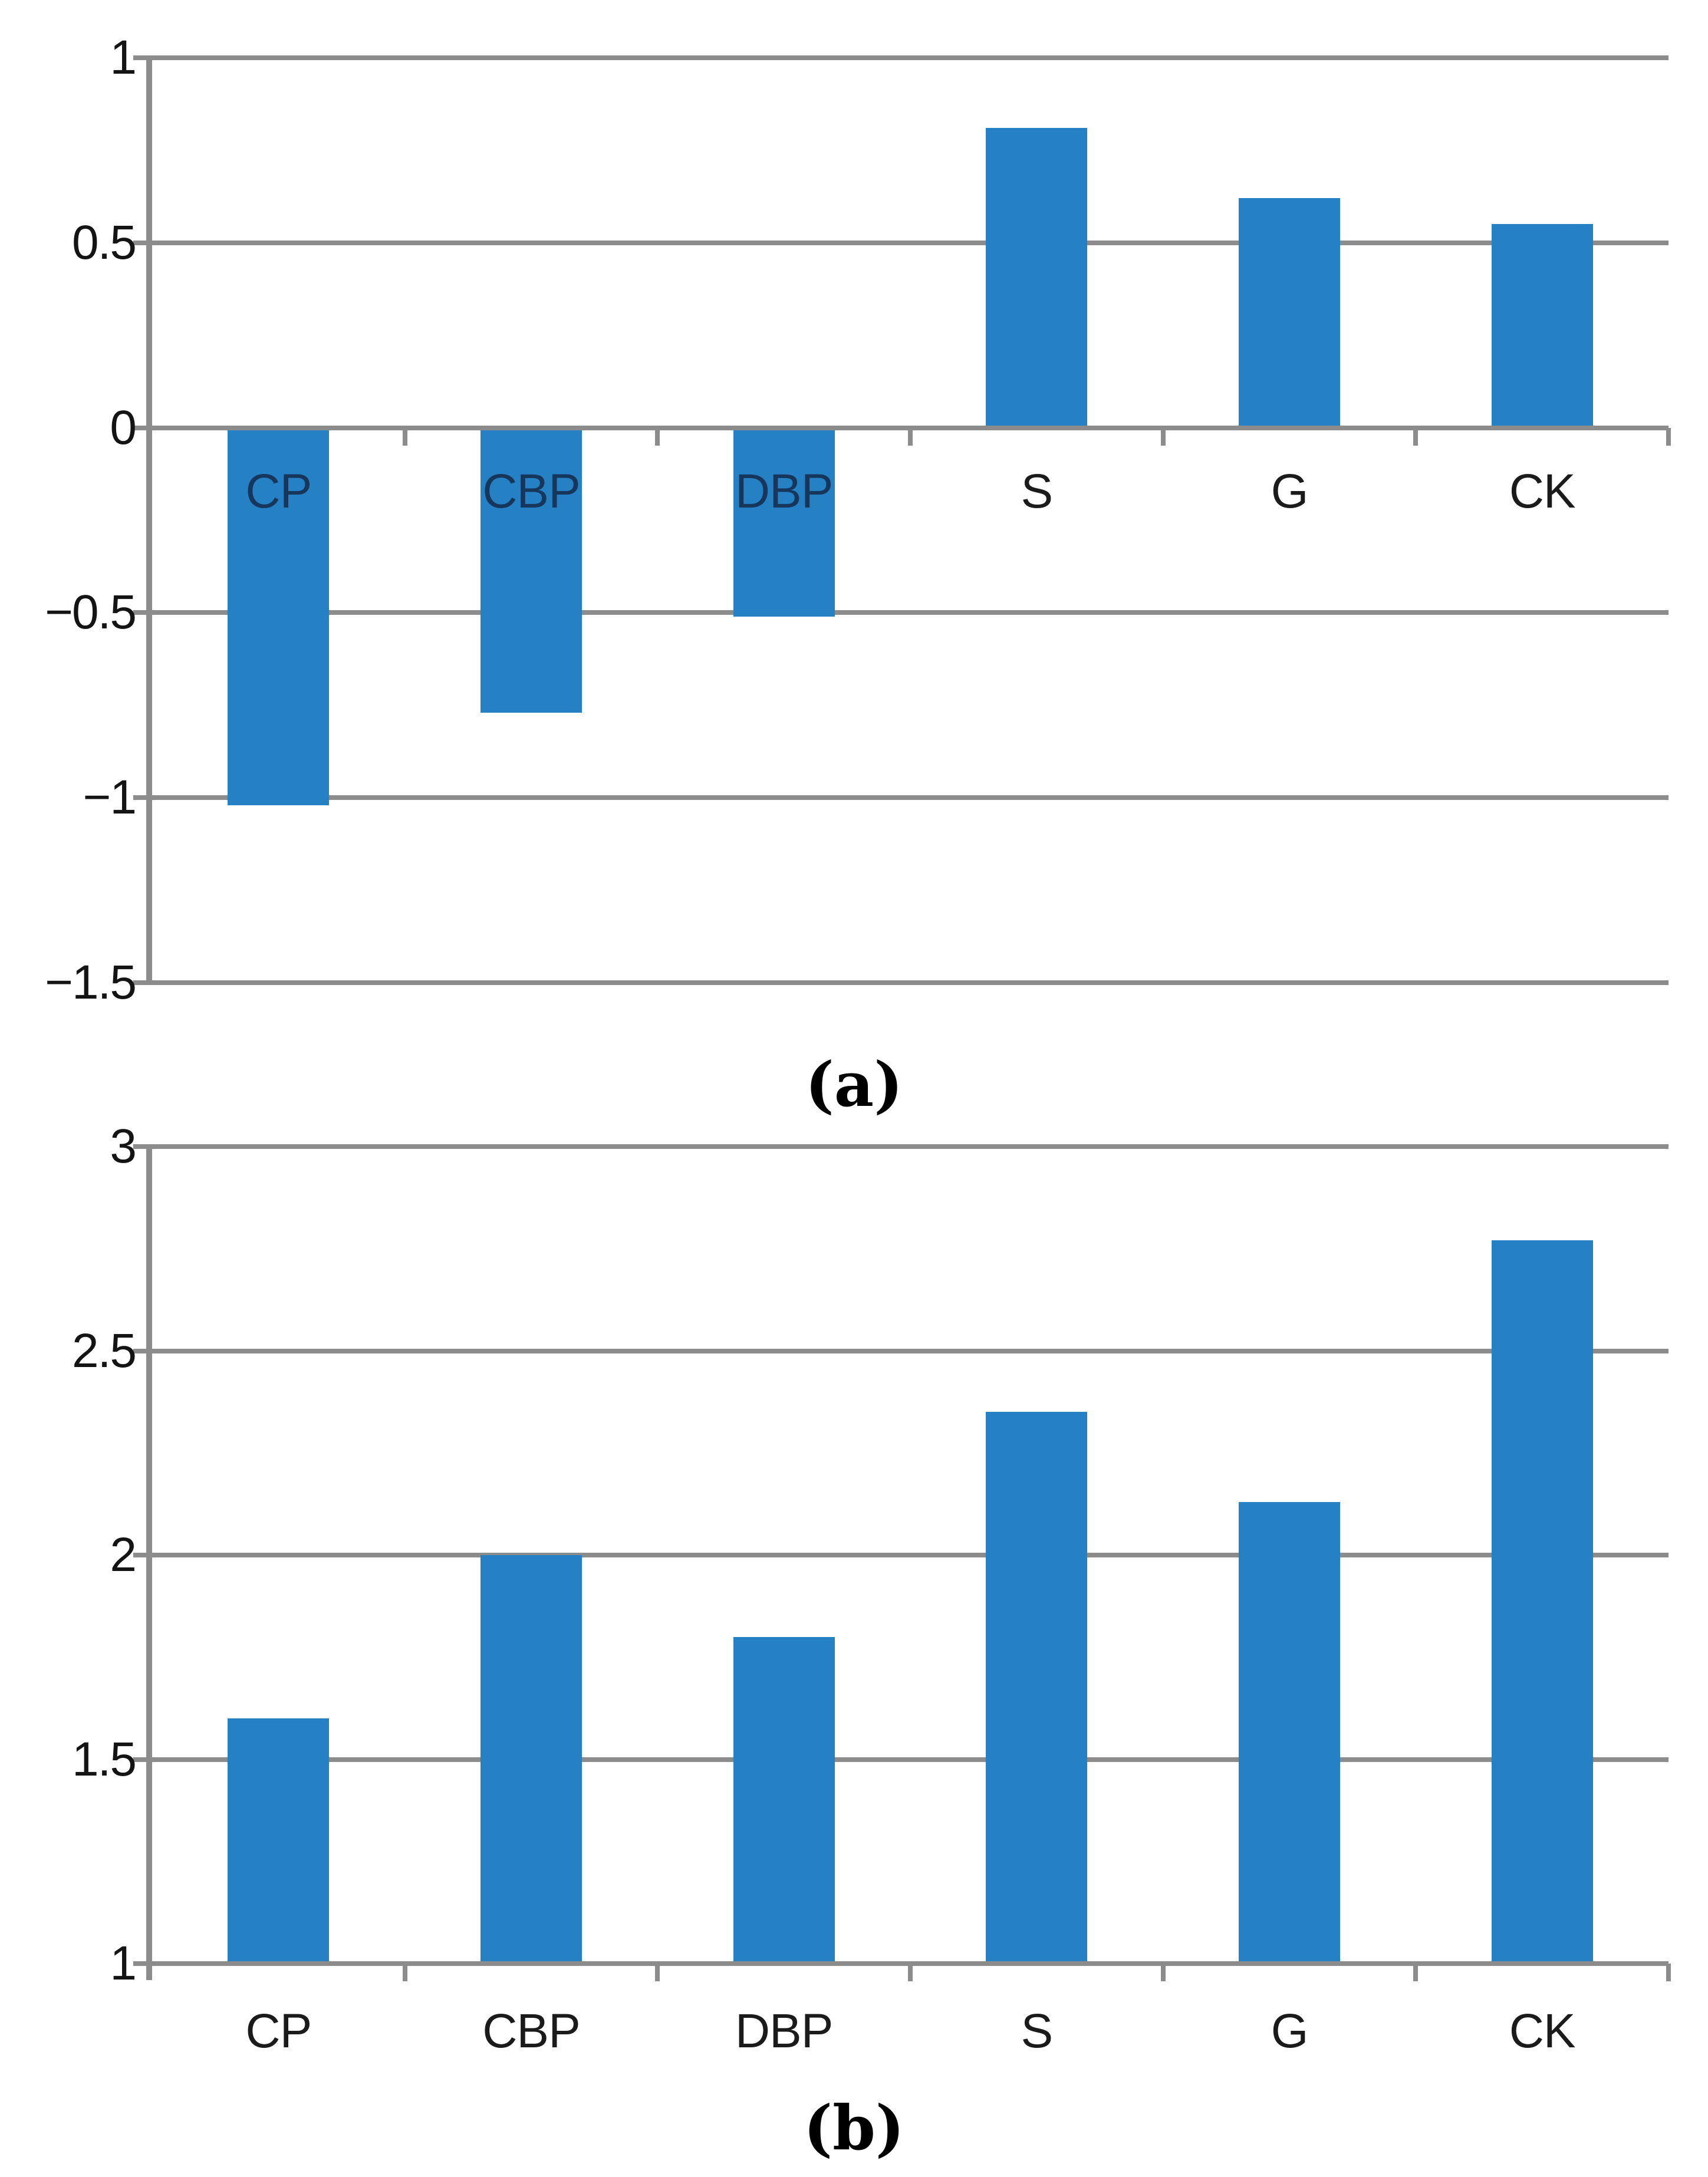 The width and height of the screenshot is (1708, 2177). What do you see at coordinates (854, 2128) in the screenshot?
I see `caption-b: (b)` at bounding box center [854, 2128].